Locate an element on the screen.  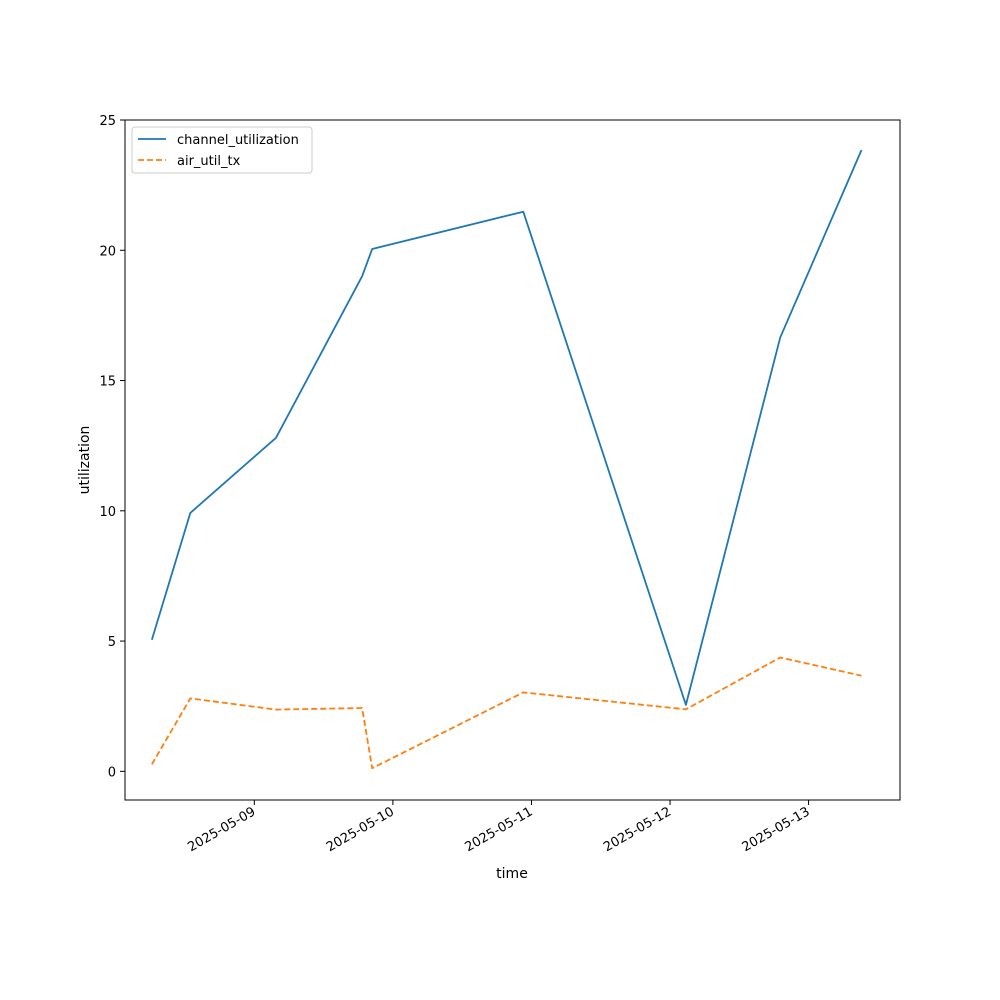
y-axis-label: utilization is located at coordinates (85, 460).